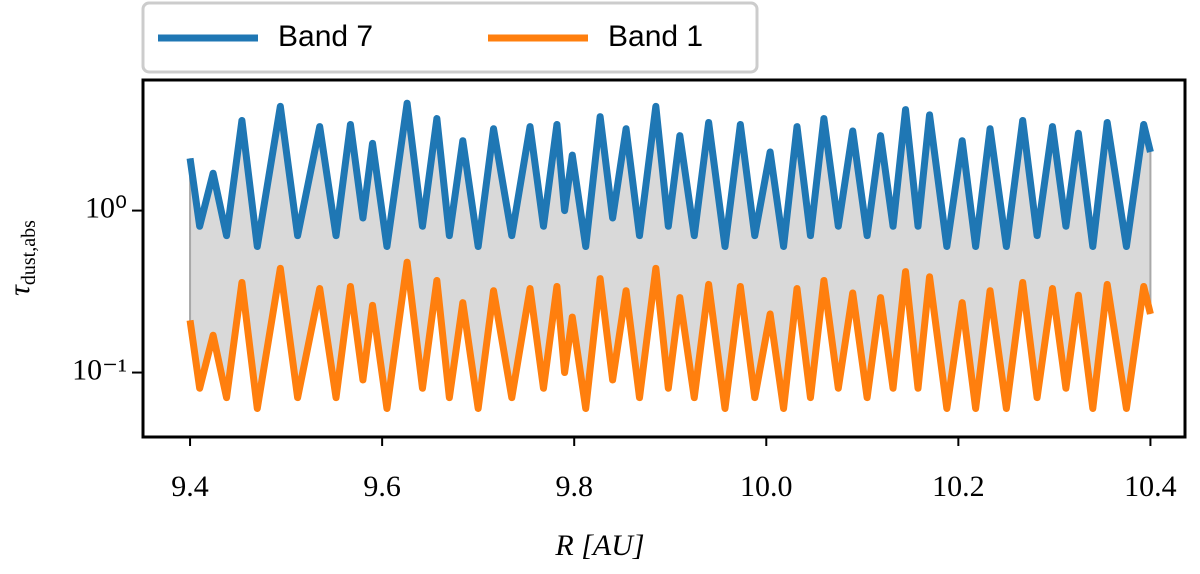 This screenshot has height=574, width=1200. What do you see at coordinates (382, 486) in the screenshot?
I see `x-tick-label: 9.6` at bounding box center [382, 486].